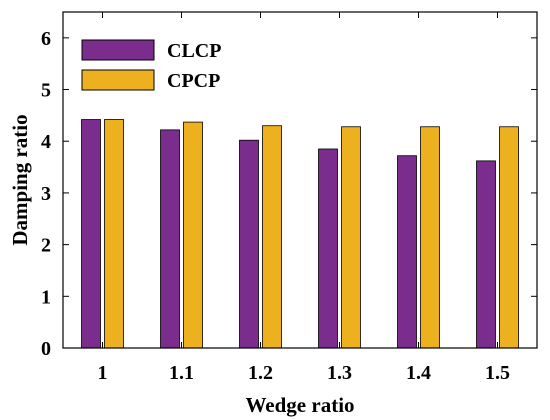 This screenshot has width=550, height=420. I want to click on bar-cpcp-1.5, so click(509, 237).